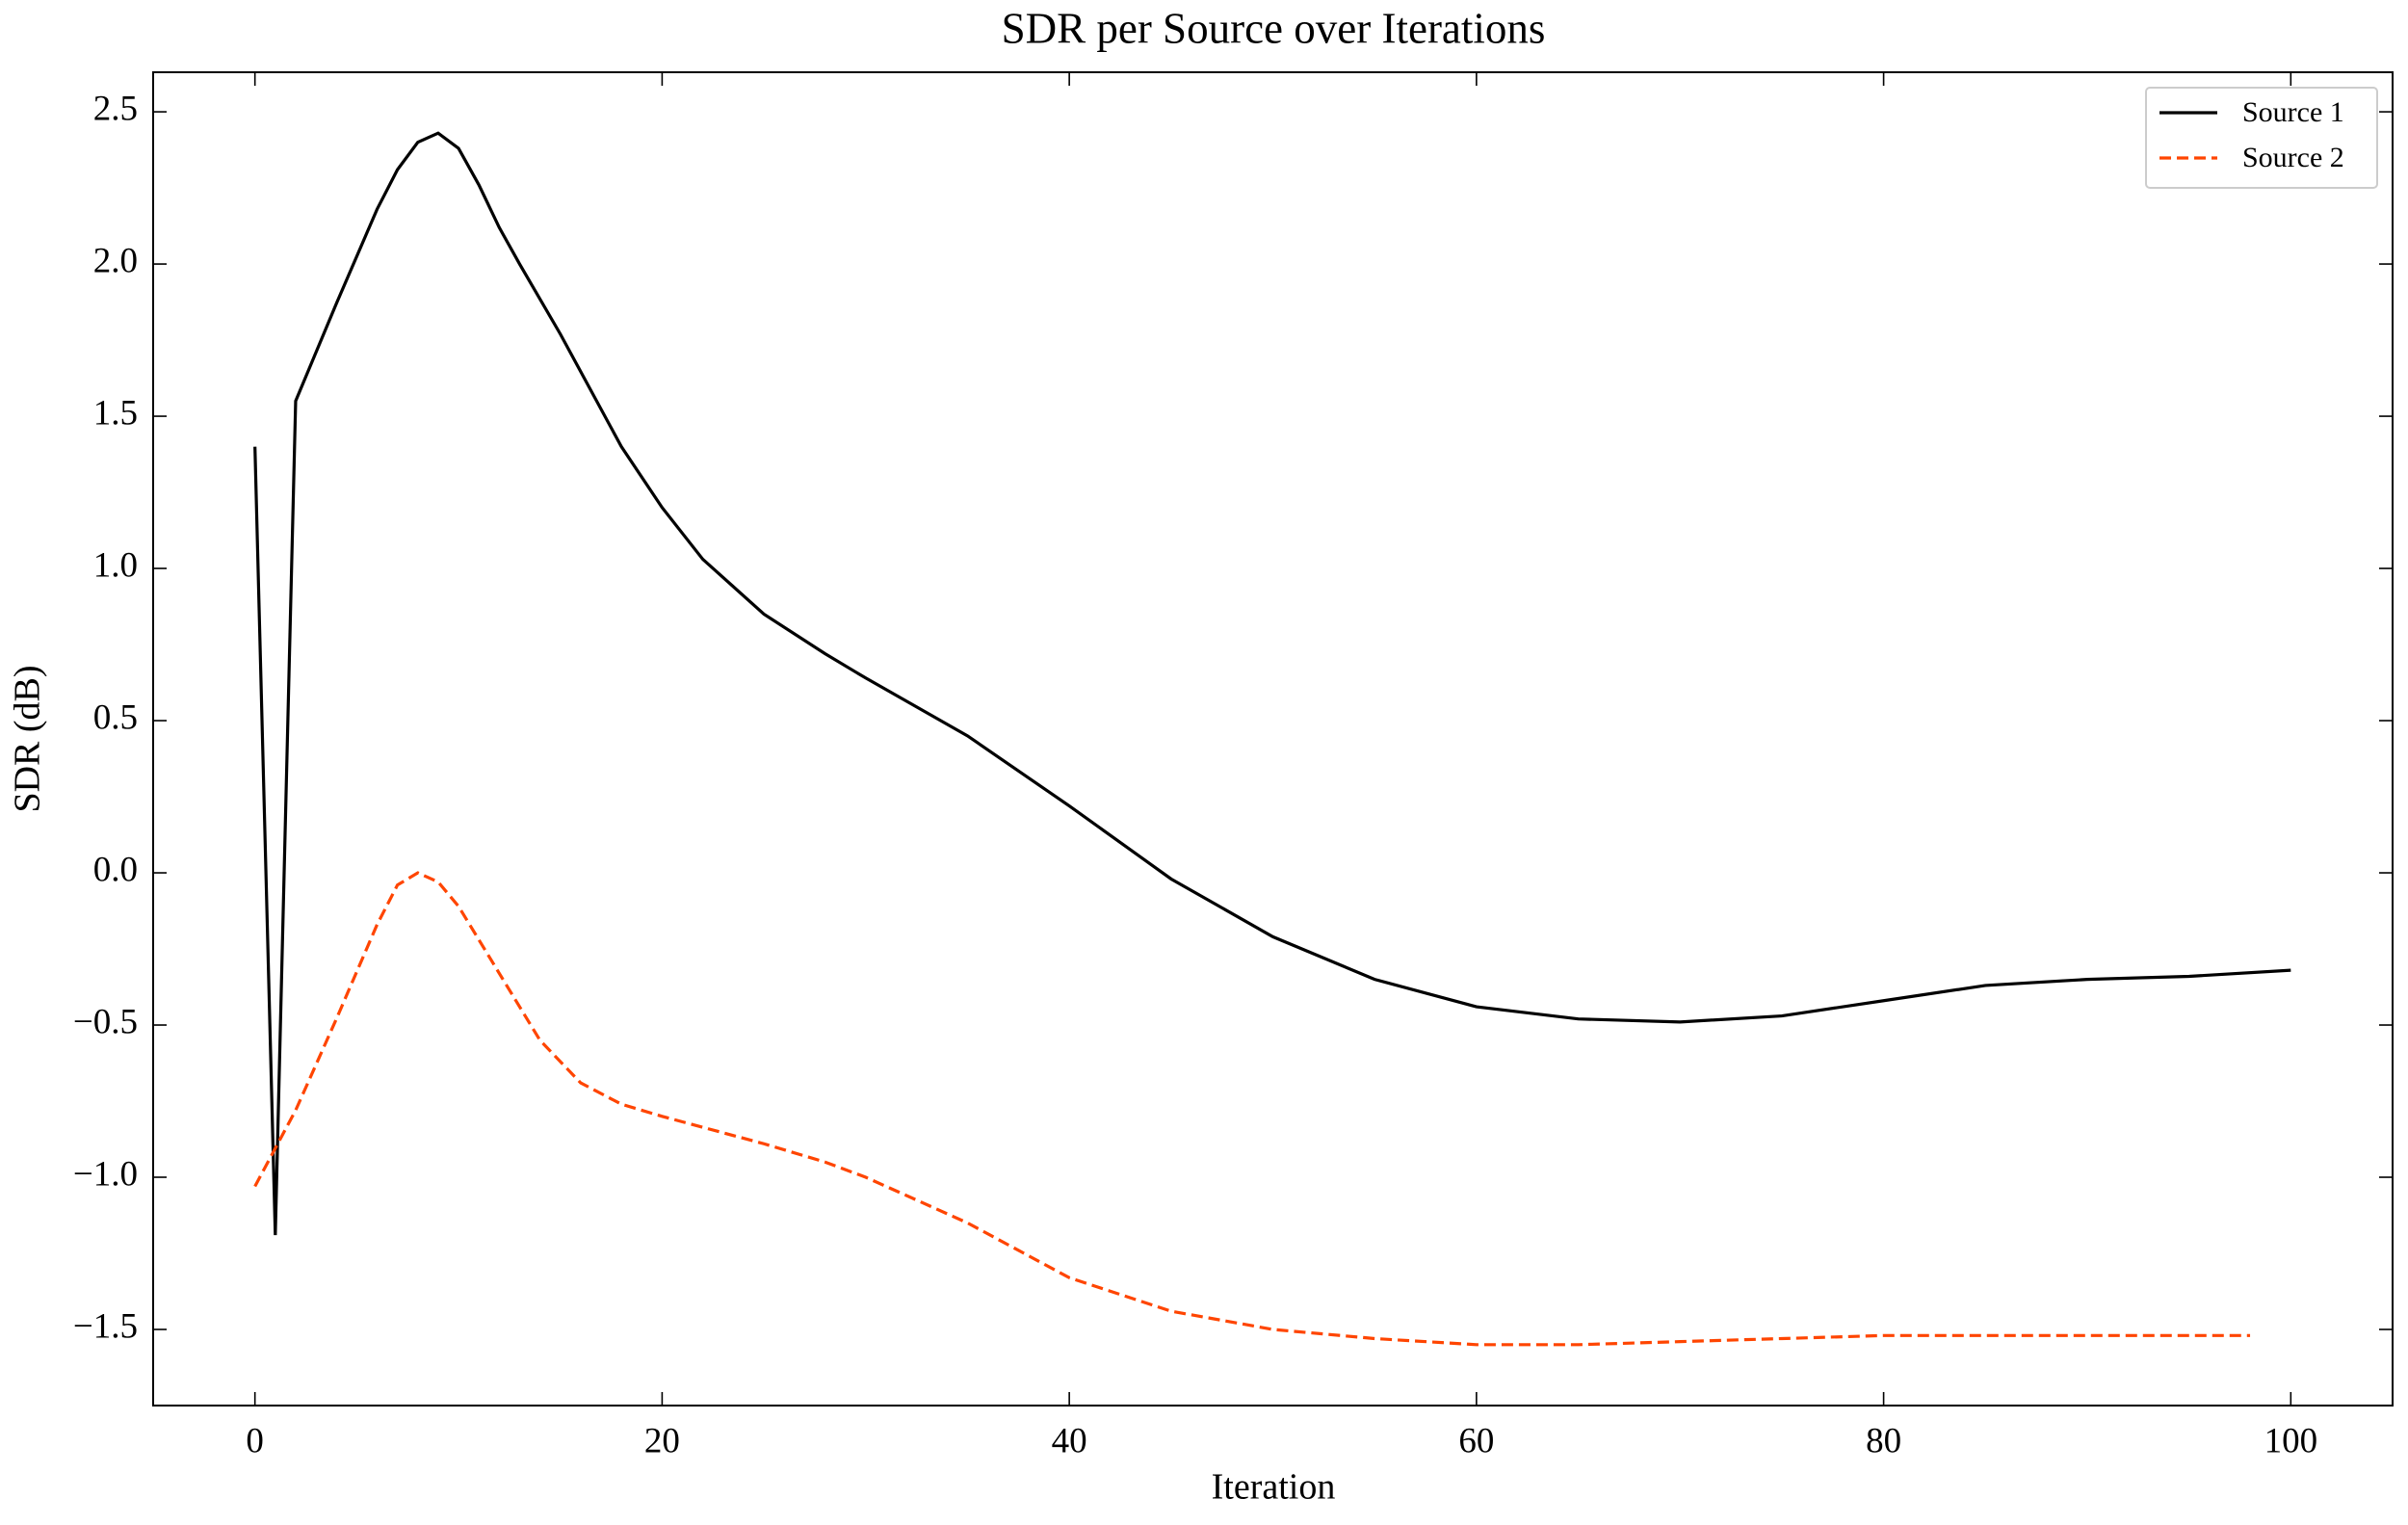 Image resolution: width=2408 pixels, height=1525 pixels. I want to click on y-tick-label: −0.5, so click(105, 1023).